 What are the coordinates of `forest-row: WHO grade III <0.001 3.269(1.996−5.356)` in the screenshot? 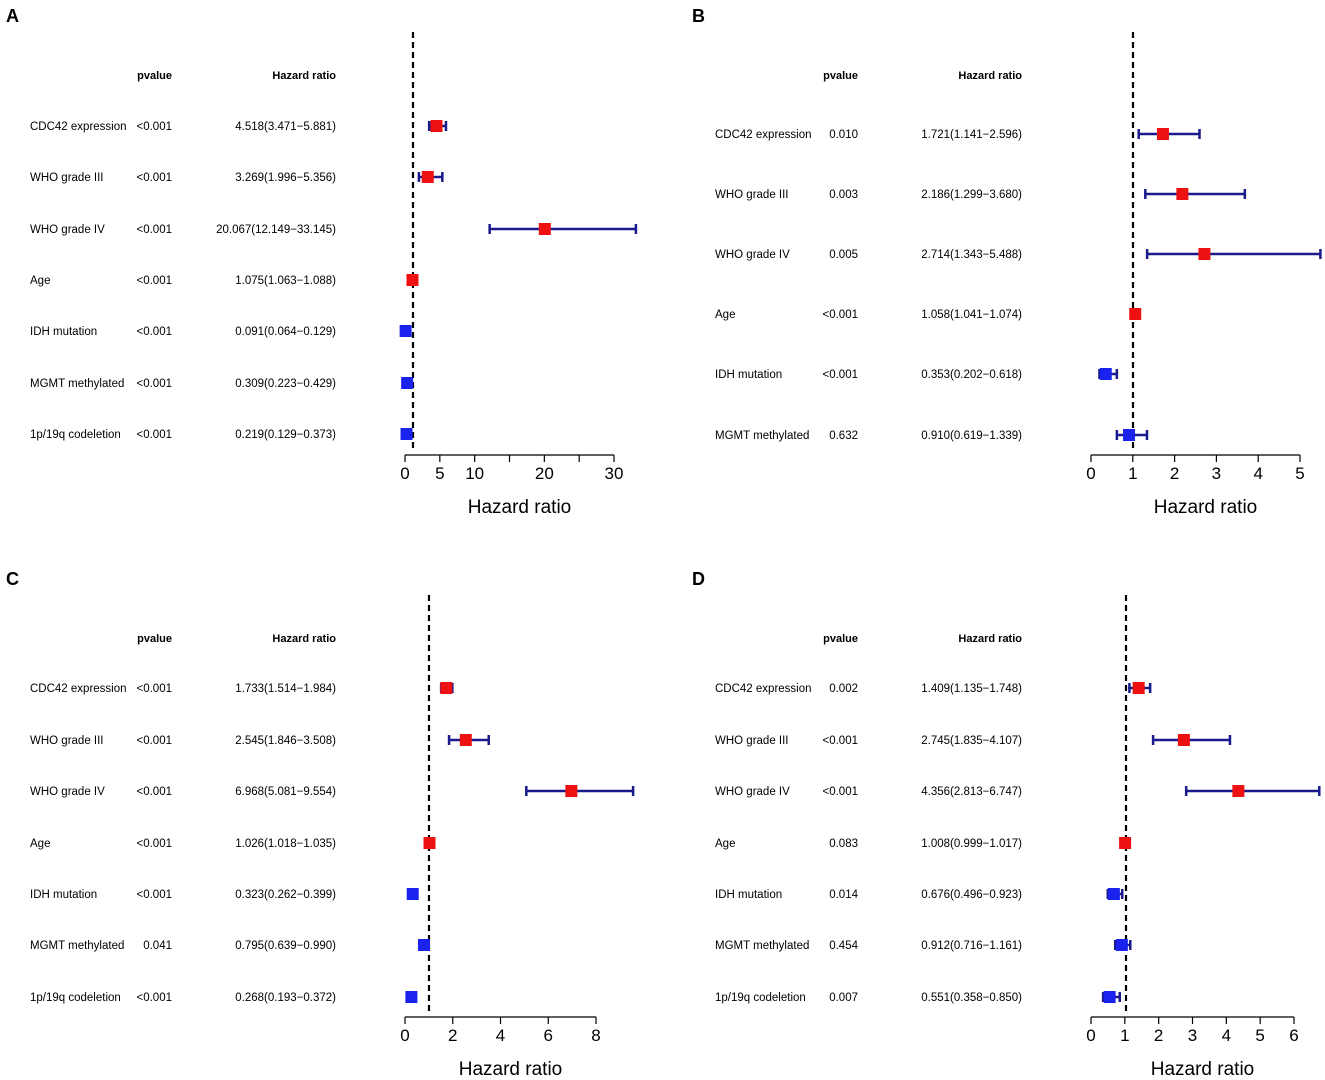 It's located at (237, 177).